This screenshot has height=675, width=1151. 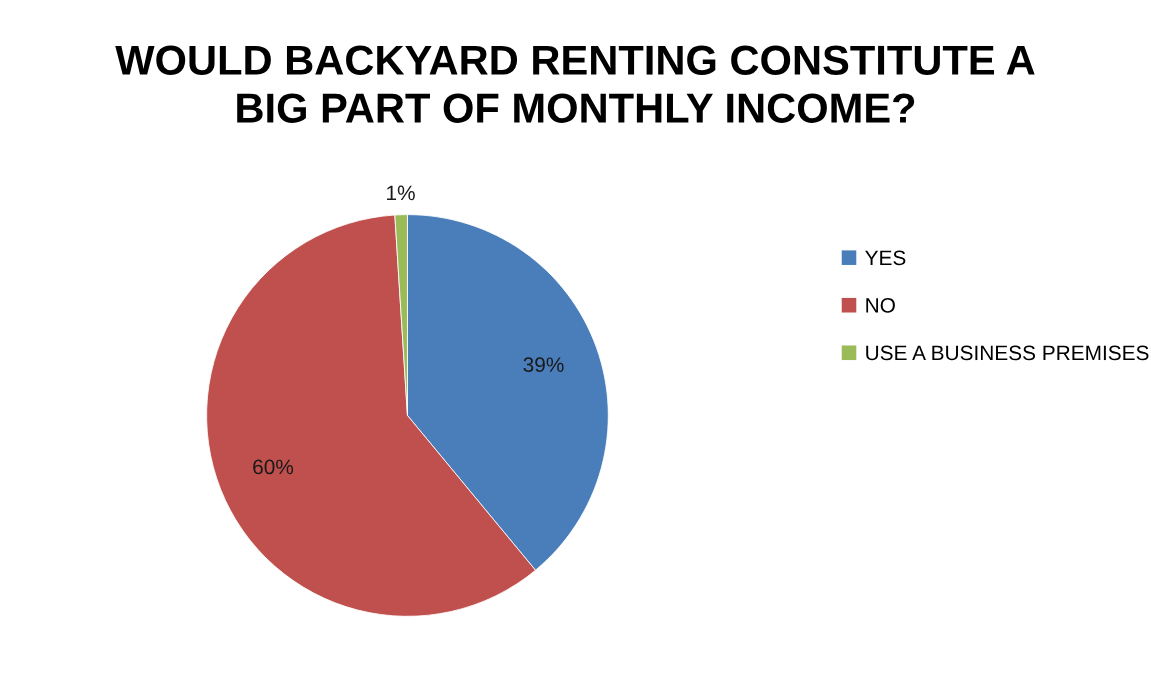 What do you see at coordinates (273, 467) in the screenshot?
I see `data-label: 60%` at bounding box center [273, 467].